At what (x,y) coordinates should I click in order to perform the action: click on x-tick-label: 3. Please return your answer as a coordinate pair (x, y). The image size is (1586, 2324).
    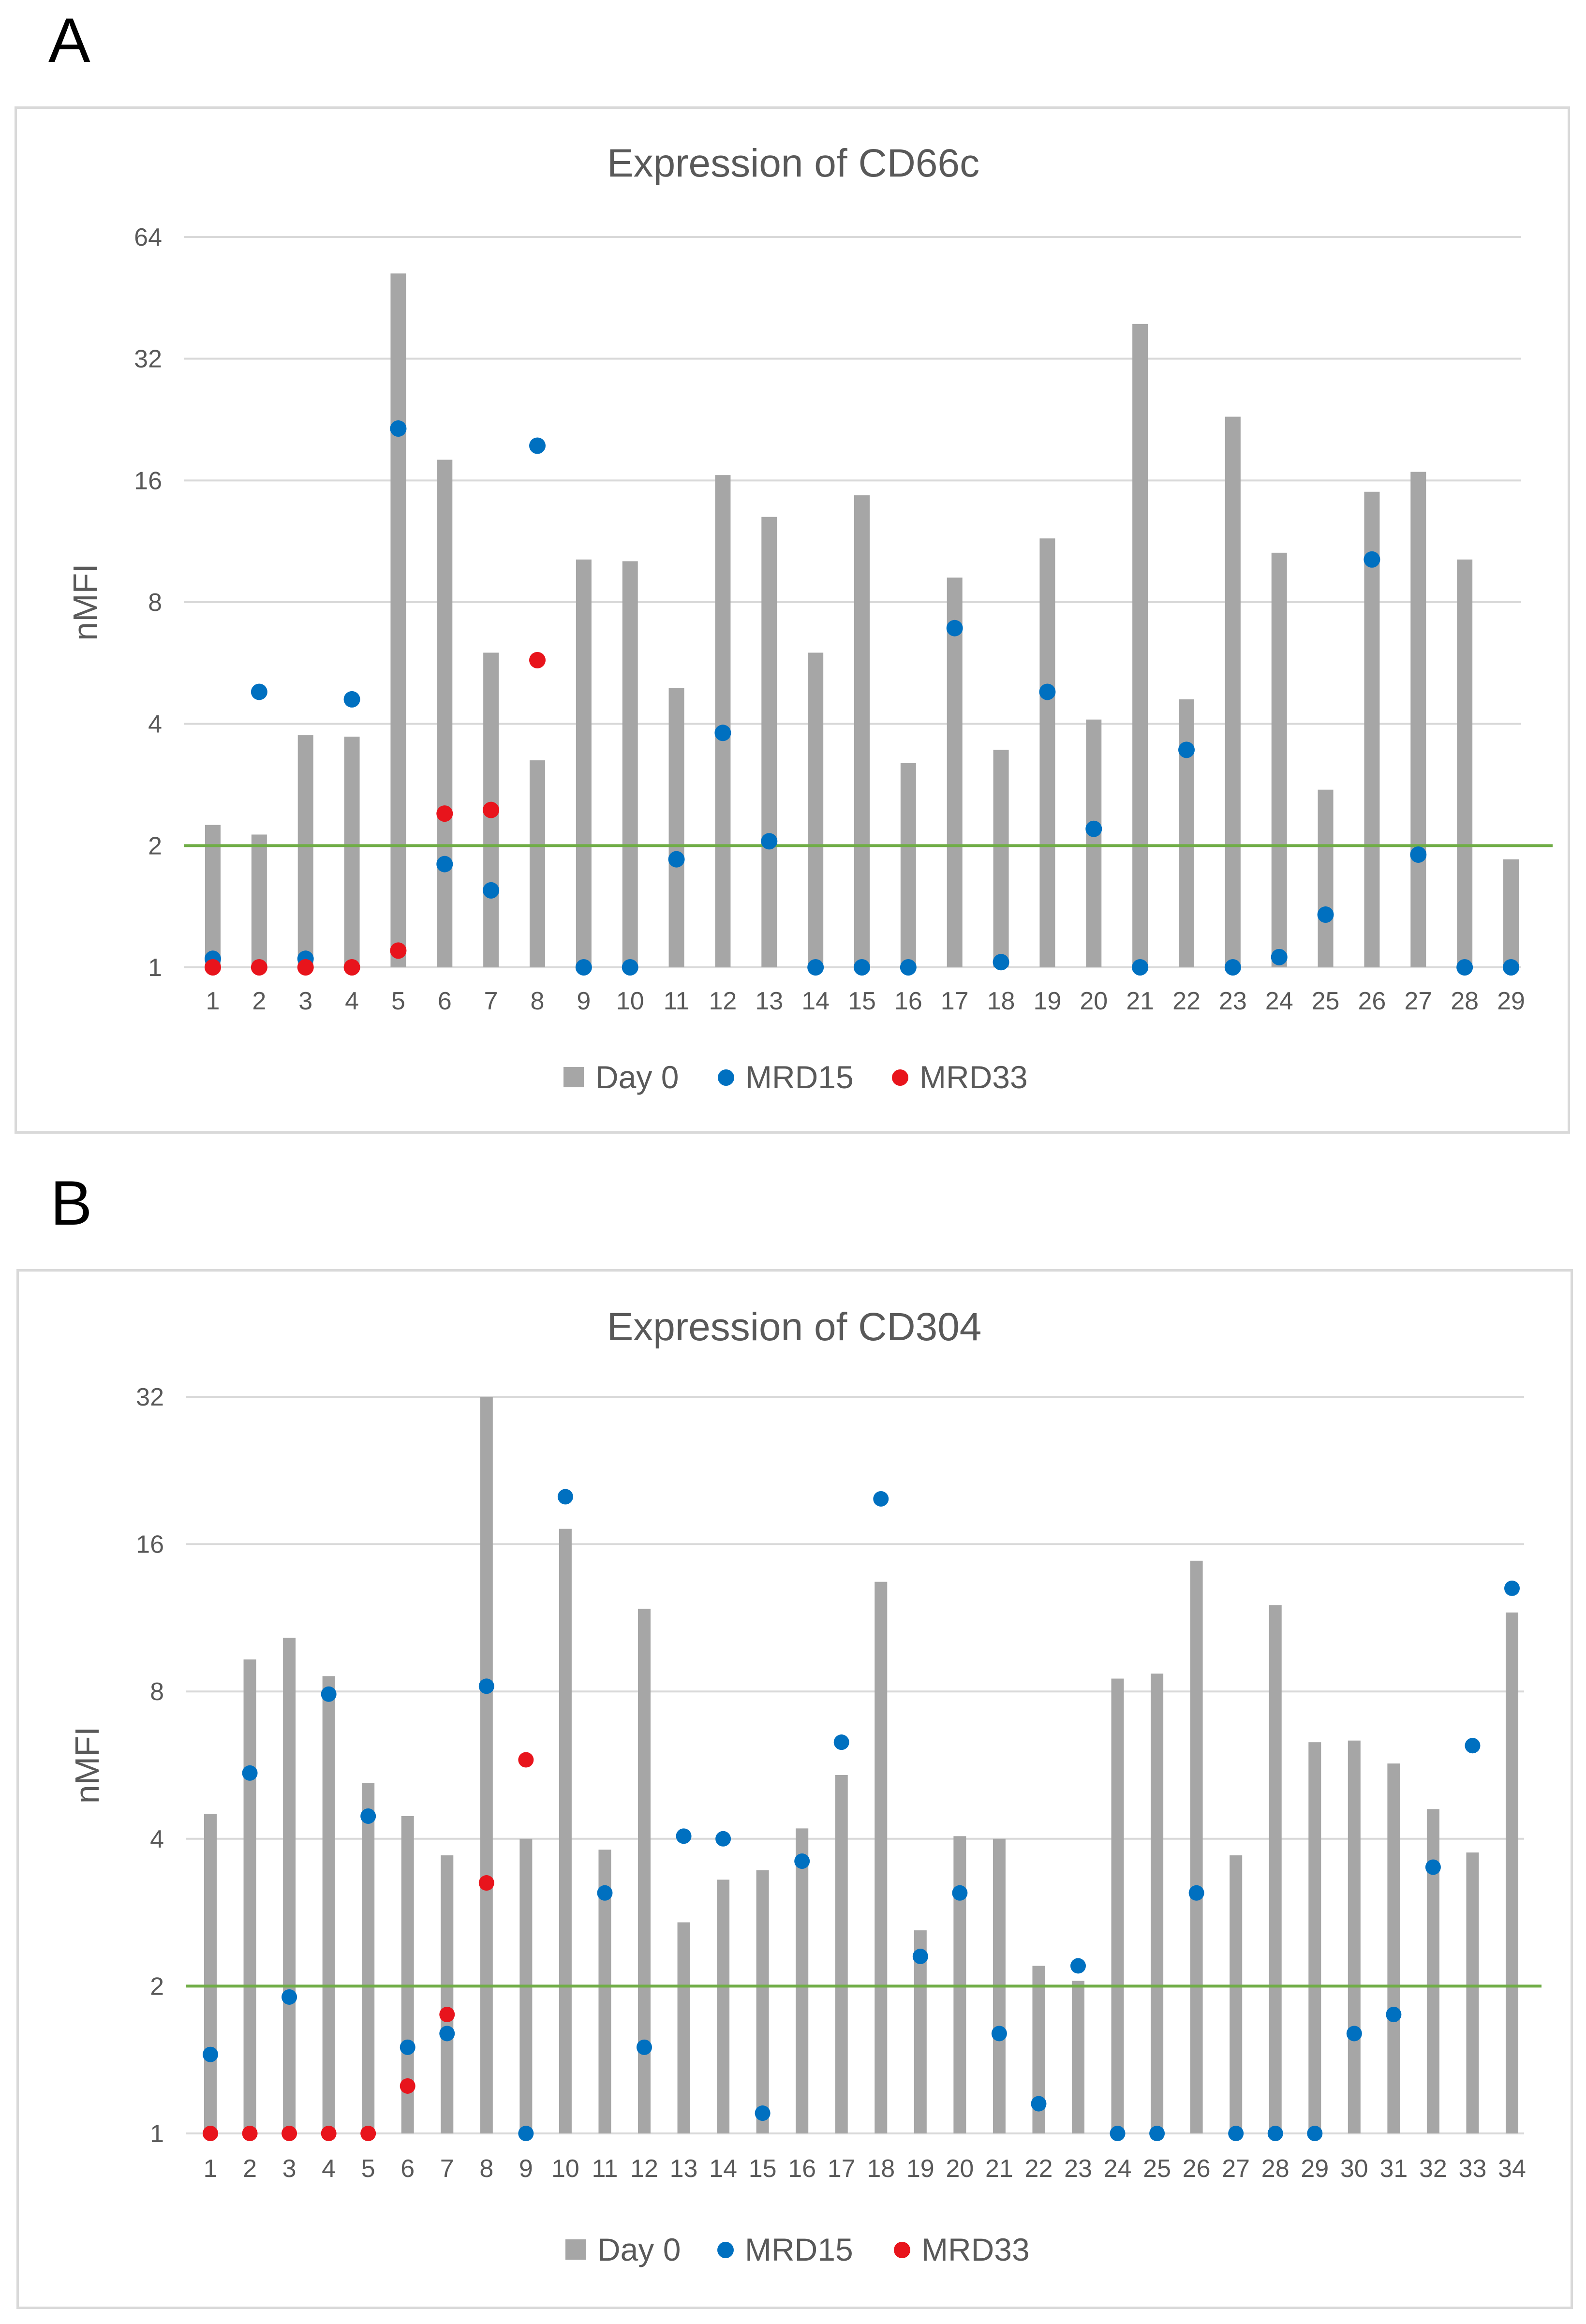
    Looking at the image, I should click on (305, 1001).